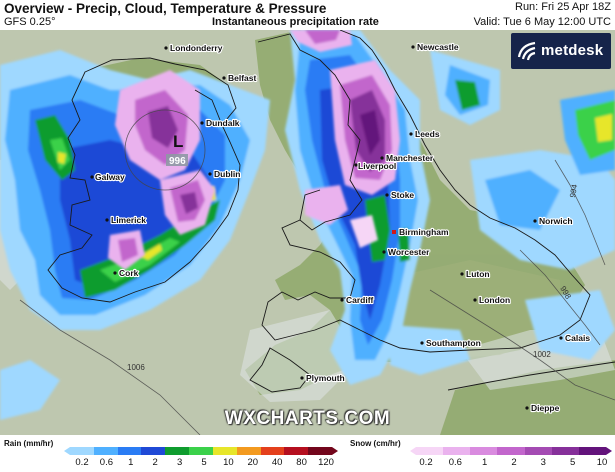 This screenshot has height=472, width=615. Describe the element at coordinates (413, 451) in the screenshot. I see `snow-scale-min-arrow` at that location.